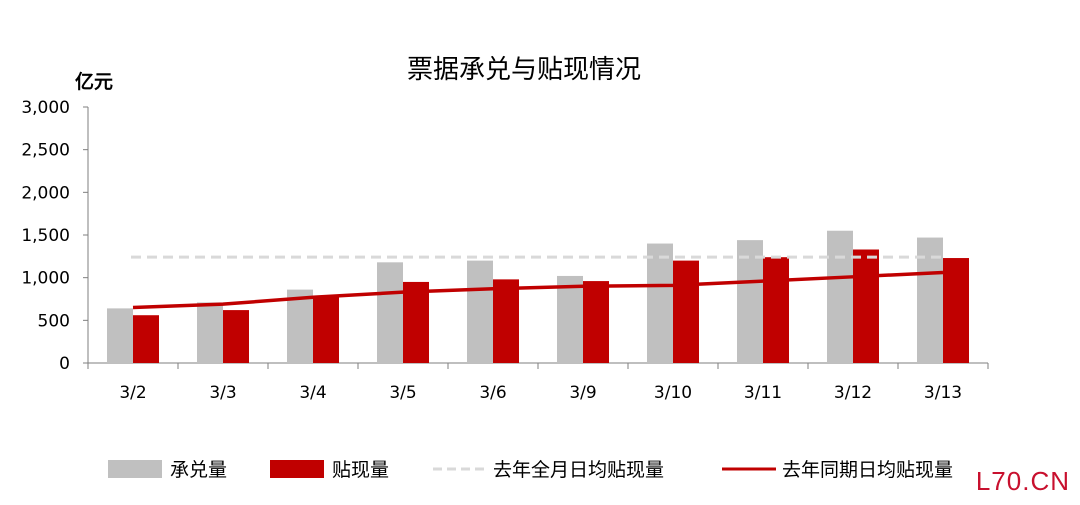  Describe the element at coordinates (763, 393) in the screenshot. I see `x-tick-label: 3/11` at that location.